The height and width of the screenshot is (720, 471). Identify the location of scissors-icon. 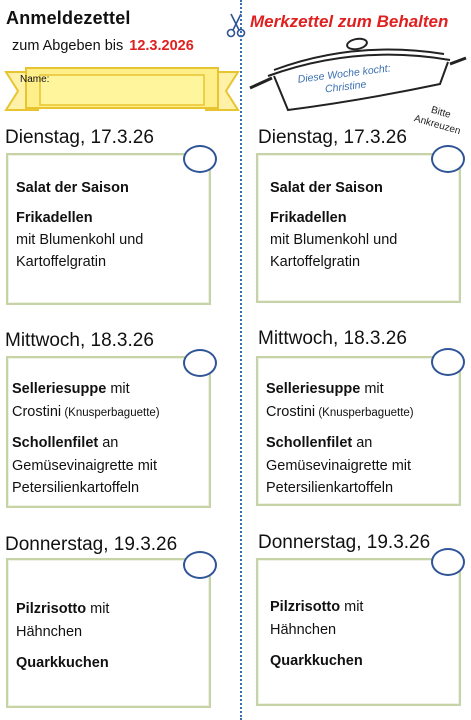
(236, 25).